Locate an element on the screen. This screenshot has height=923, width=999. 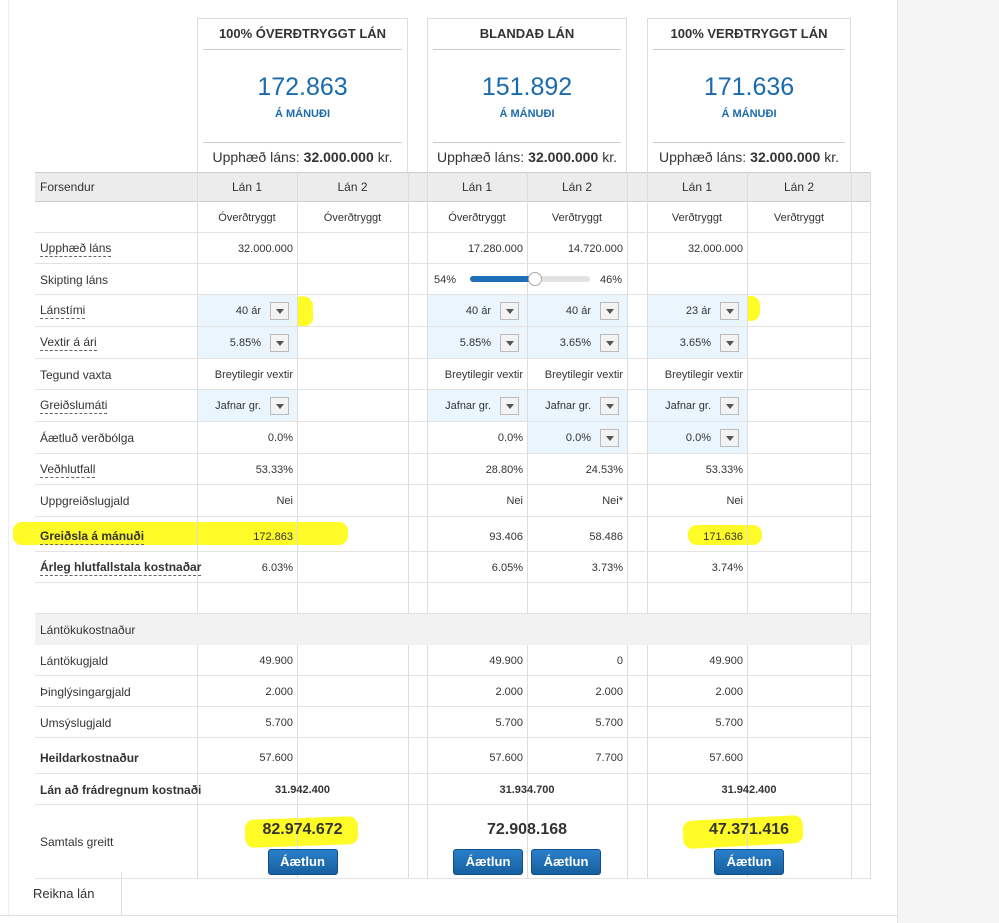
plan-card is located at coordinates (749, 95).